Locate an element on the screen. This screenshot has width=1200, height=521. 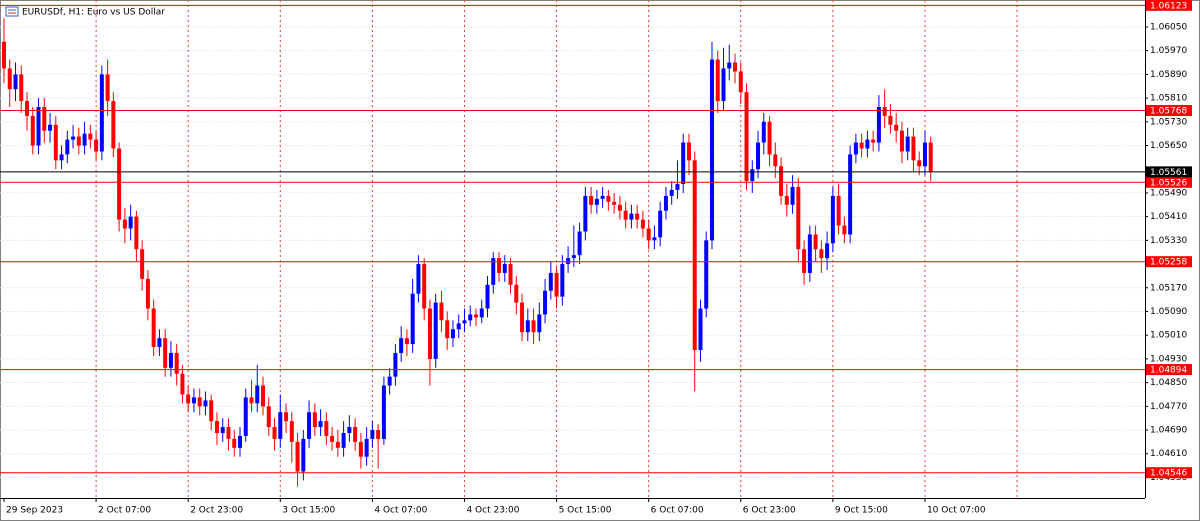
level-label: 1.05526 is located at coordinates (1168, 183).